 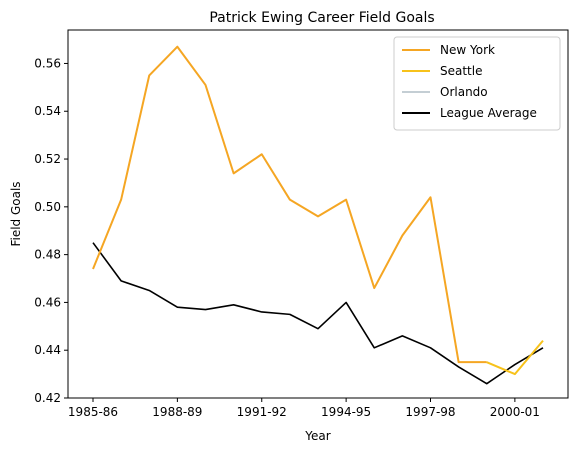 I want to click on x-tick-label: 2000-01, so click(x=515, y=412).